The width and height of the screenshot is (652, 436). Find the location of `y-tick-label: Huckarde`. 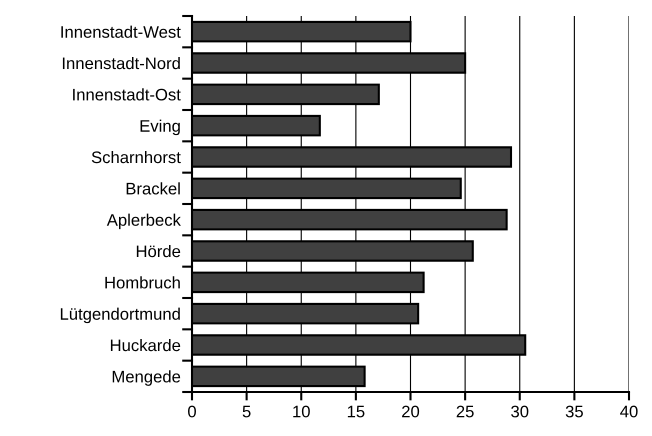

y-tick-label: Huckarde is located at coordinates (145, 345).